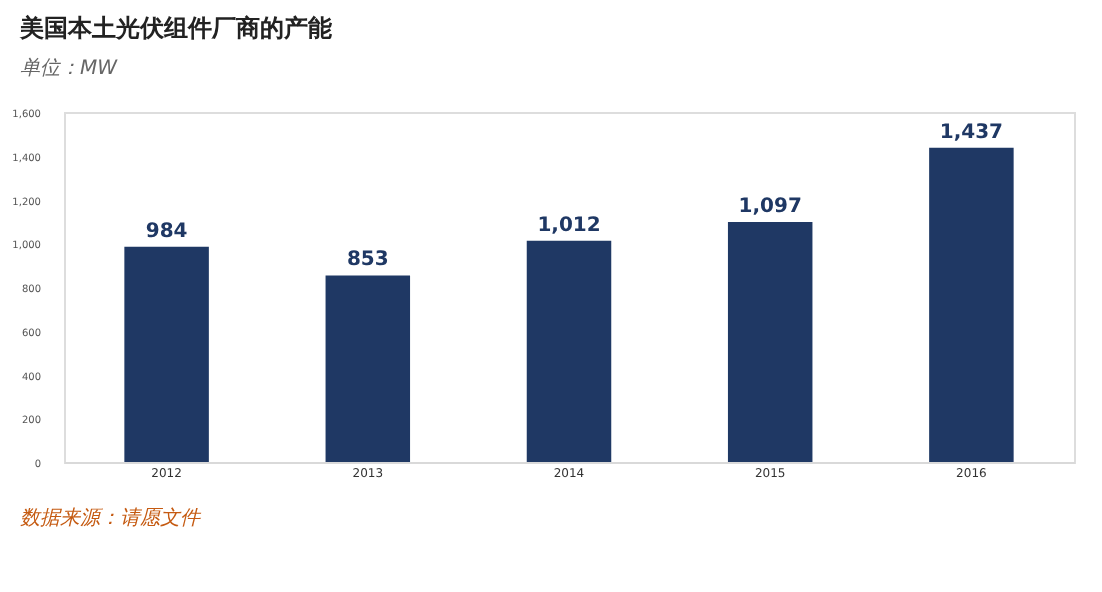  Describe the element at coordinates (770, 207) in the screenshot. I see `data-label: 1,097` at that location.